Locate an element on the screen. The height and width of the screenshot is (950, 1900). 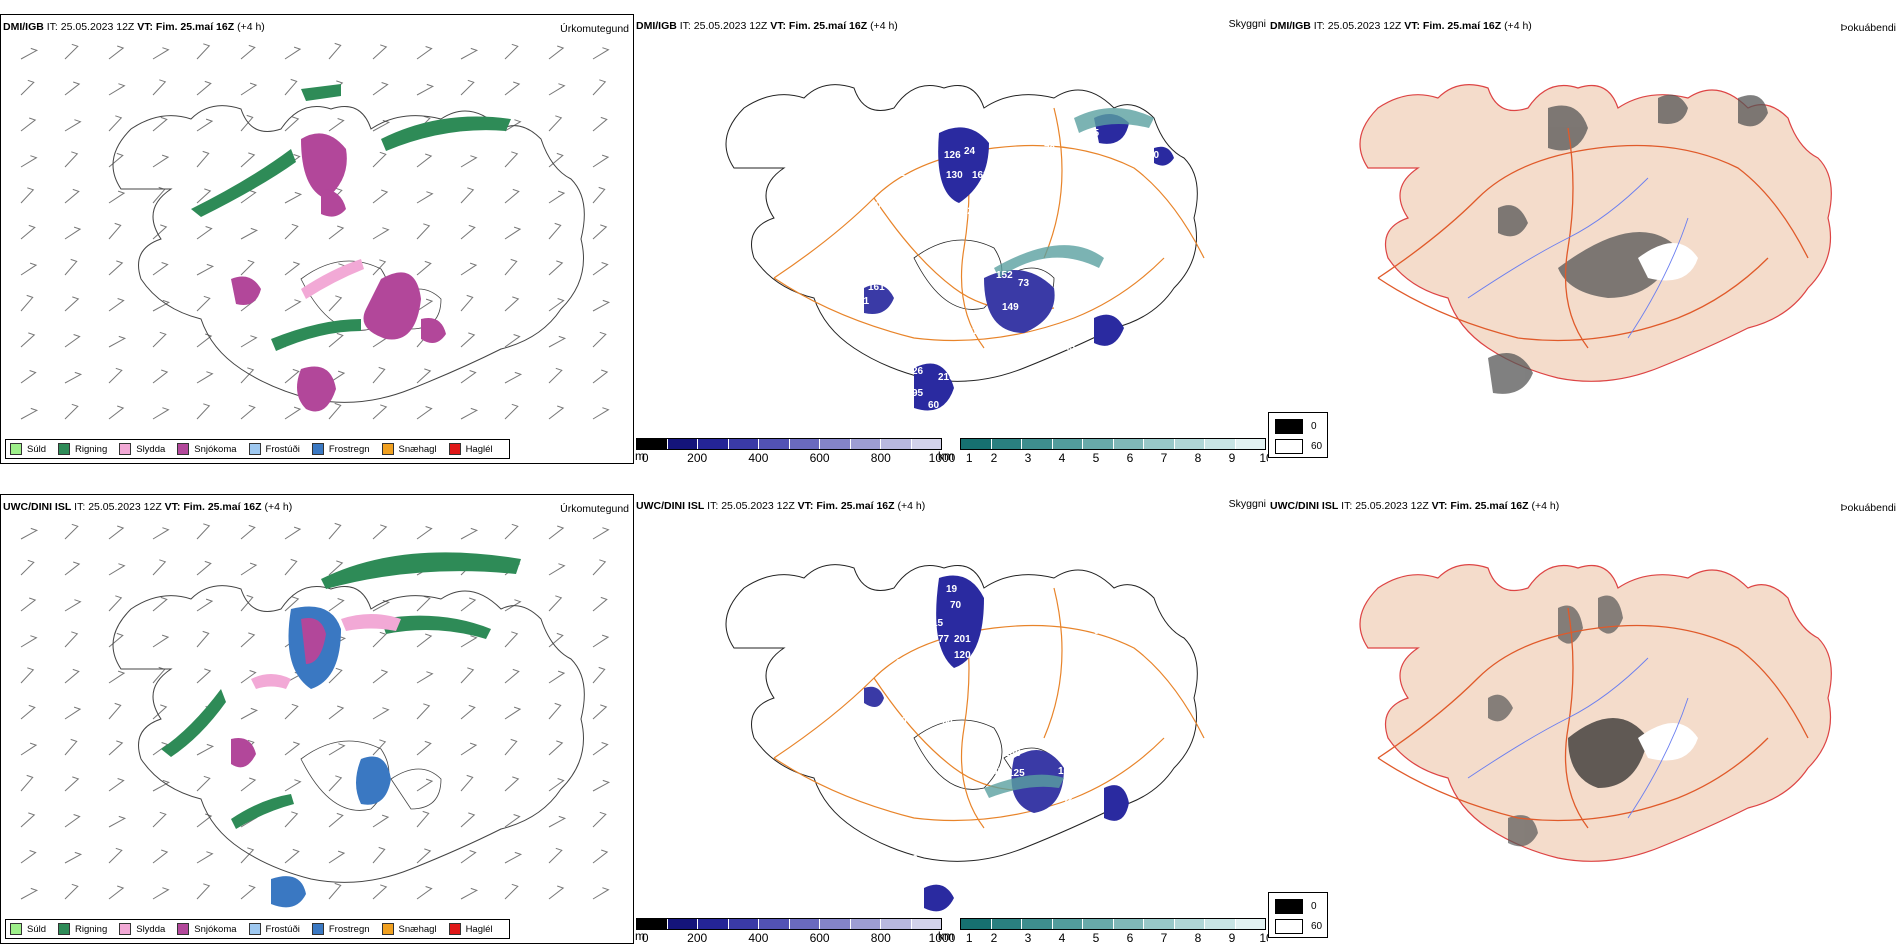
legend-item: Frostregn is located at coordinates (340, 929).